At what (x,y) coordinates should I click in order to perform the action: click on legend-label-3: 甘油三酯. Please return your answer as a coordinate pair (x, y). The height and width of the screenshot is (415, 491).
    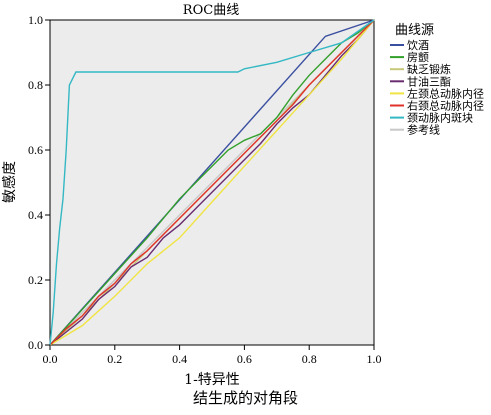
    Looking at the image, I should click on (429, 81).